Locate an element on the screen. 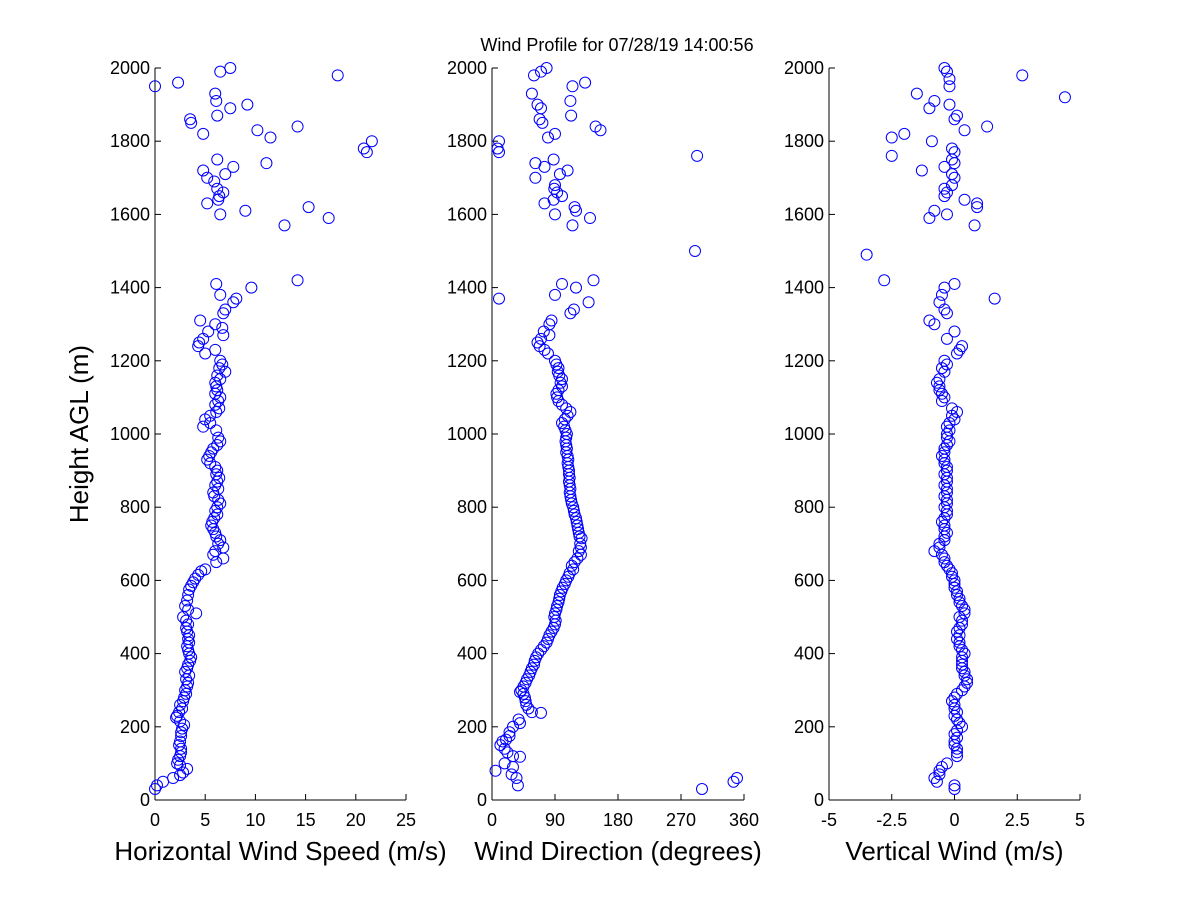 Image resolution: width=1200 pixels, height=900 pixels. vertical-y-tick-label: 400 is located at coordinates (809, 654).